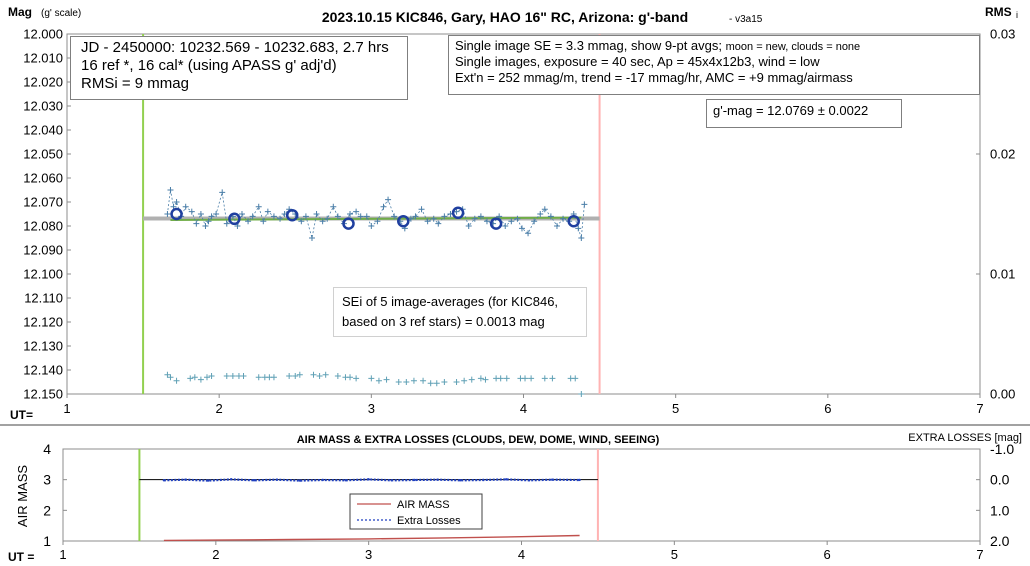 The height and width of the screenshot is (566, 1030). I want to click on sei-text: SEi of 5 image-averages (for KIC846,, so click(450, 301).